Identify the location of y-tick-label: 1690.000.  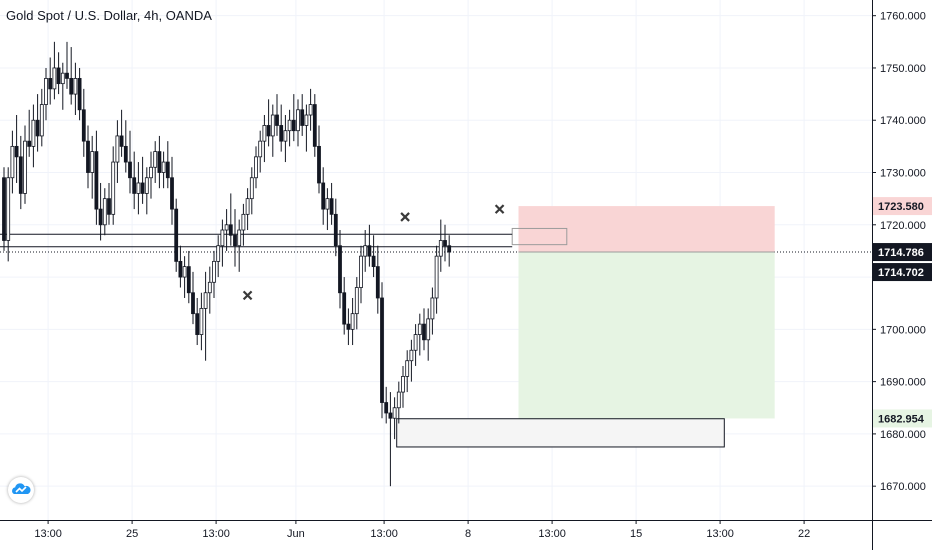
(903, 383).